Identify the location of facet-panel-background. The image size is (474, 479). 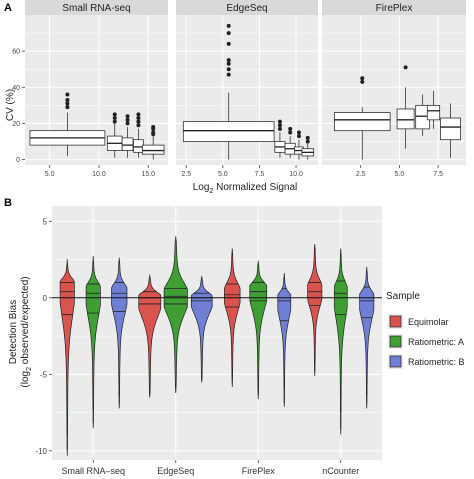
(394, 90).